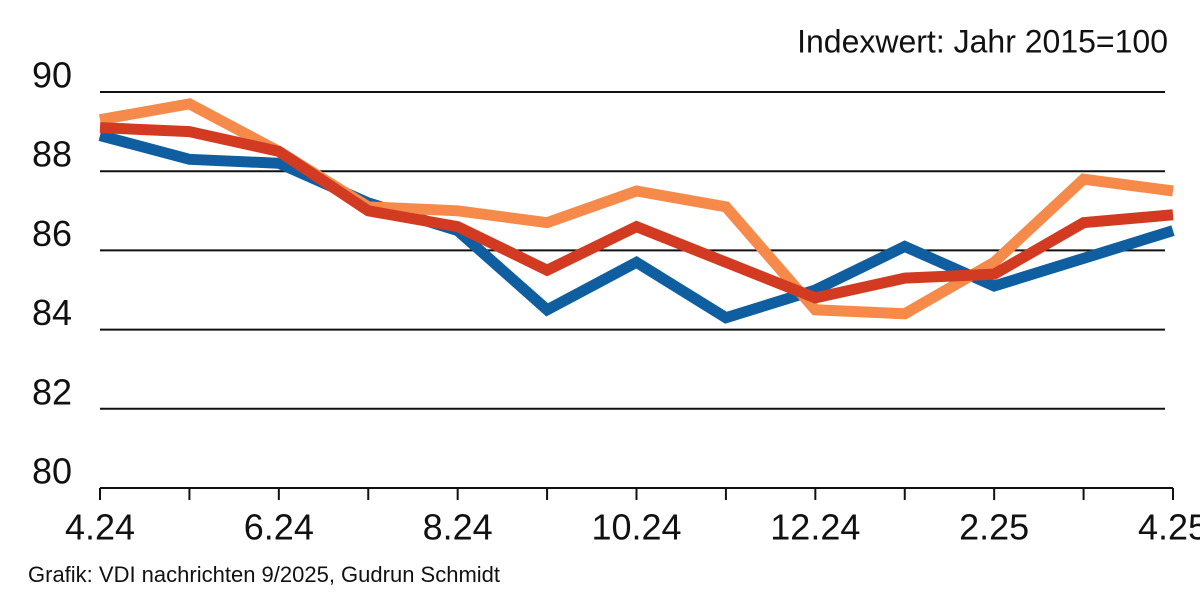 The image size is (1200, 600). Describe the element at coordinates (52, 312) in the screenshot. I see `y-tick-label: 84` at that location.